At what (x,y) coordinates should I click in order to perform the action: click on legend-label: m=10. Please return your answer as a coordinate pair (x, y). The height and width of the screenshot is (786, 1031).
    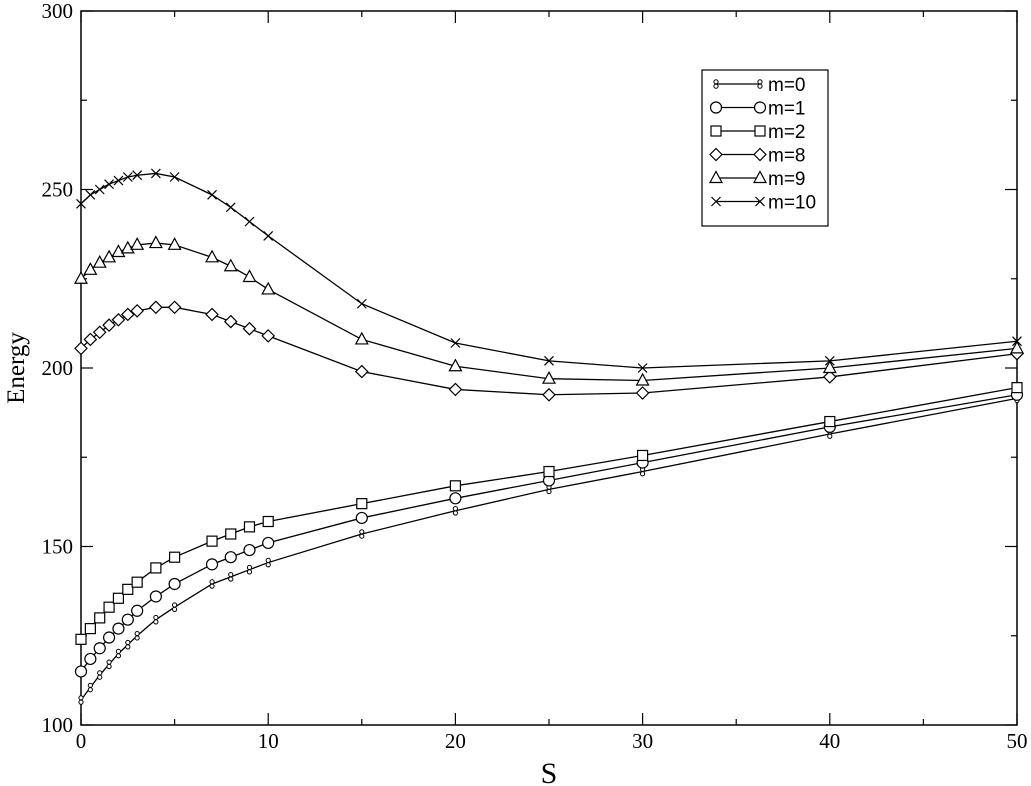
    Looking at the image, I should click on (792, 203).